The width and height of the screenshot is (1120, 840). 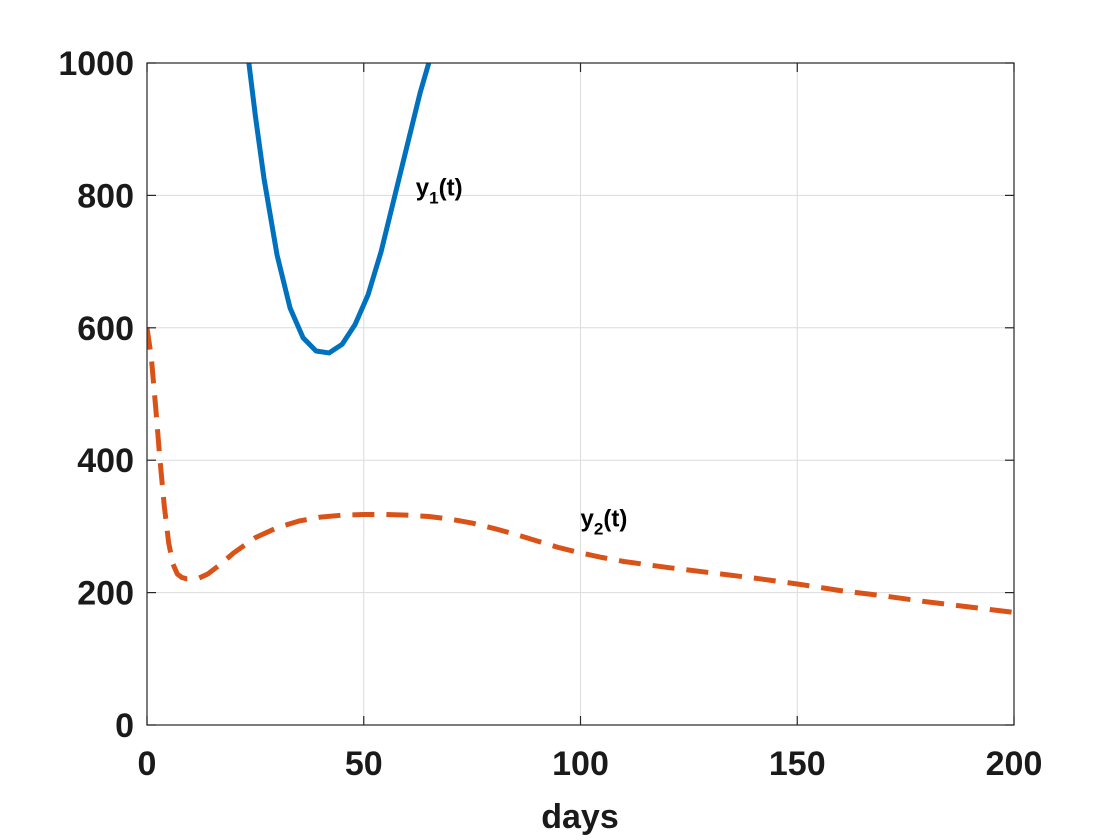 I want to click on x-axis-label: days, so click(x=580, y=817).